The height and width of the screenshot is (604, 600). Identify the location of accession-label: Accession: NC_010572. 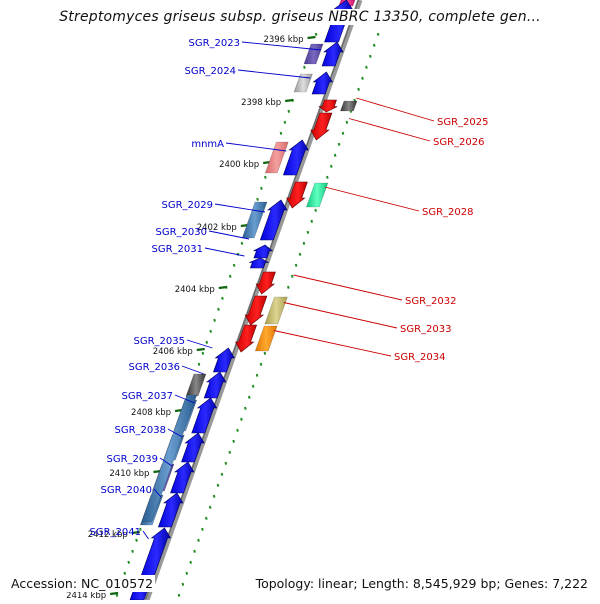
(82, 583).